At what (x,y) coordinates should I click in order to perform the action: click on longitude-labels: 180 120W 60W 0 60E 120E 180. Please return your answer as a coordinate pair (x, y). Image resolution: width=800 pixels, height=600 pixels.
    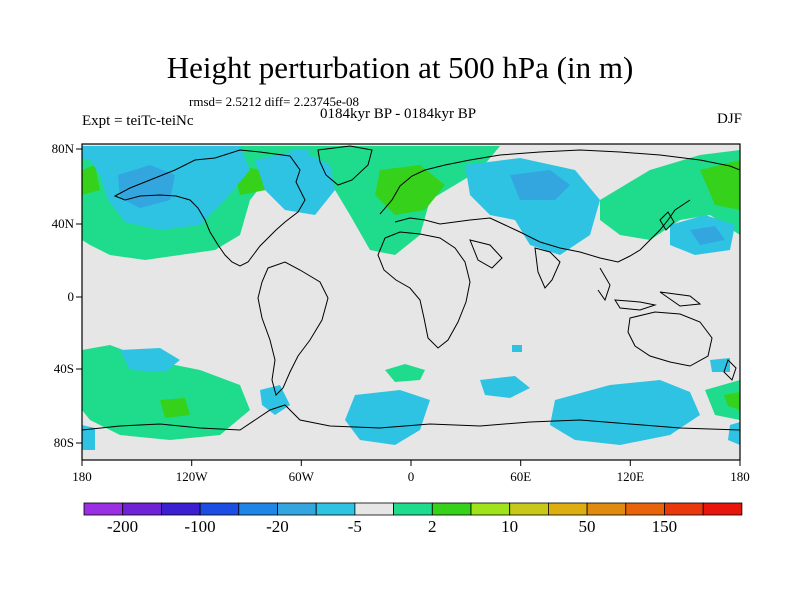
    Looking at the image, I should click on (411, 476).